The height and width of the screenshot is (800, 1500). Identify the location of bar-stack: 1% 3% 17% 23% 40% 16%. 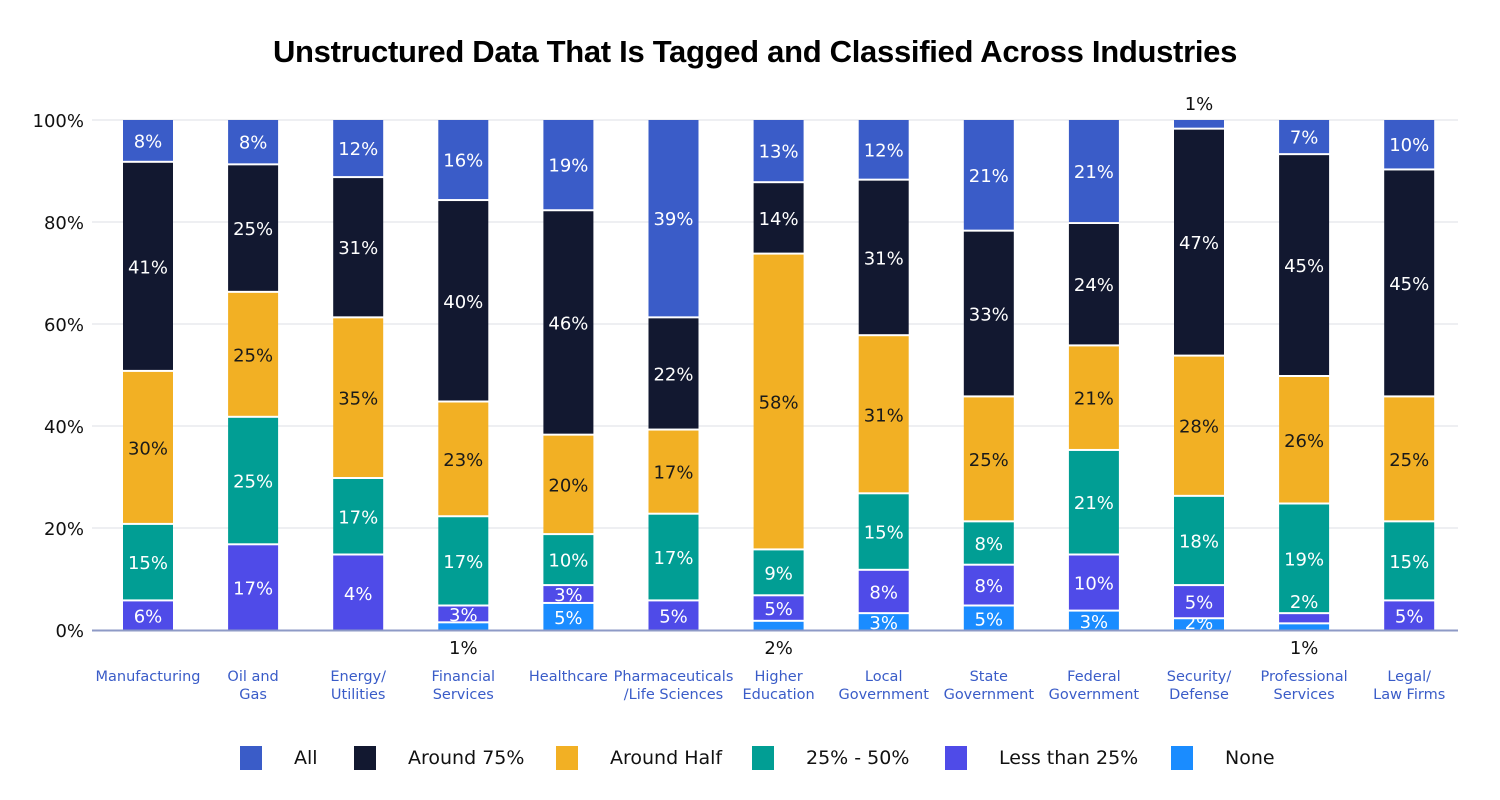
(463, 389).